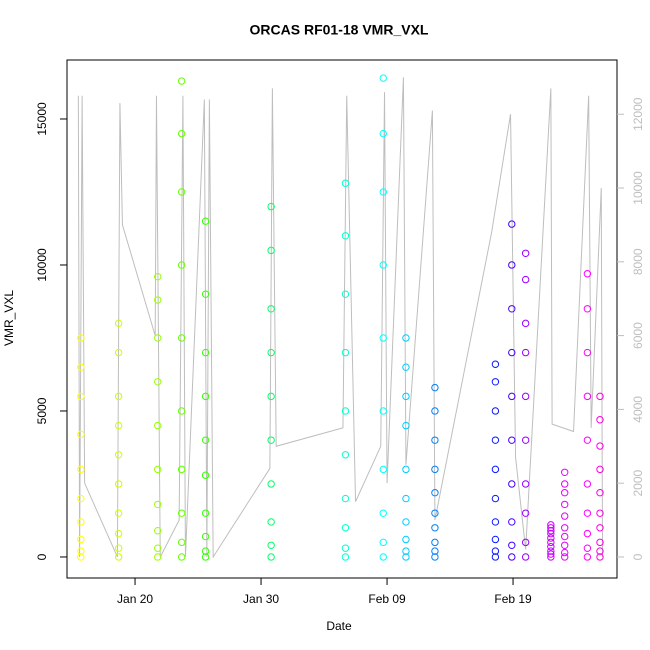 The image size is (650, 650). Describe the element at coordinates (339, 626) in the screenshot. I see `x-axis-label: Date` at that location.